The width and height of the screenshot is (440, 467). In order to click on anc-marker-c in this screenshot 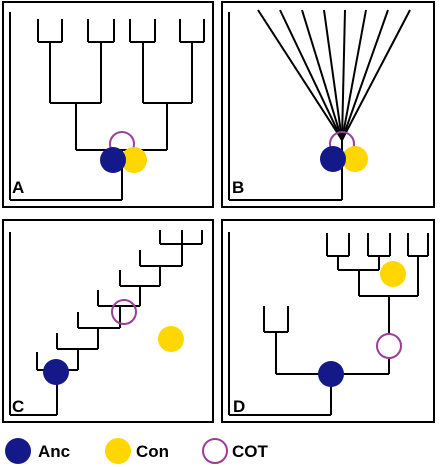, I will do `click(56, 372)`.